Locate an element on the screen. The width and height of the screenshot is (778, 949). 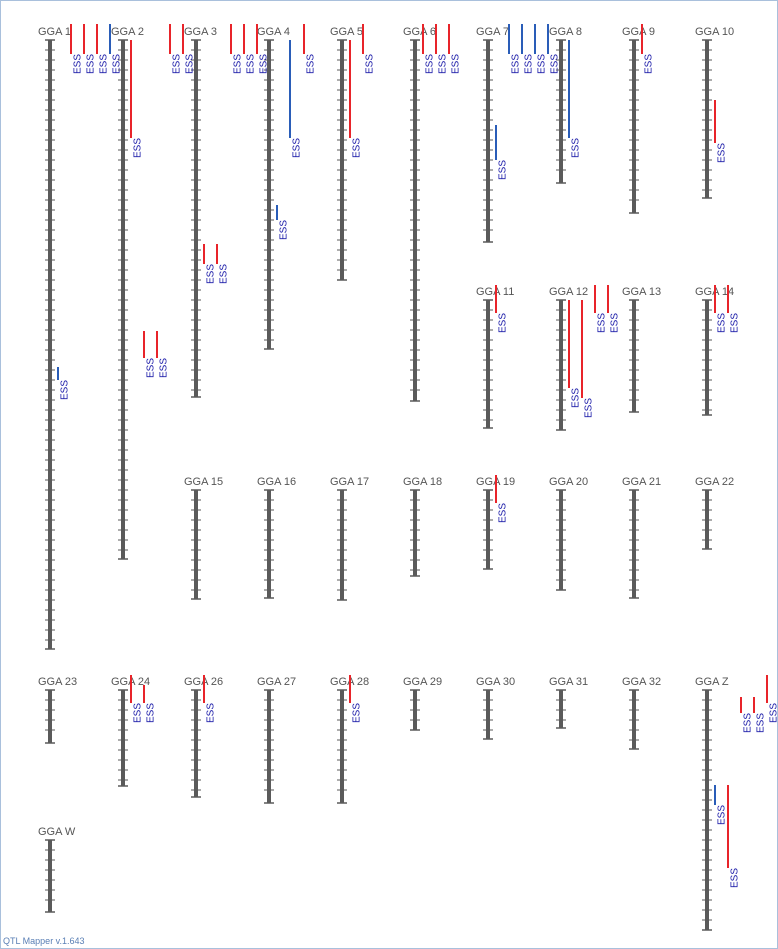
chromosome-label: GGA 1 is located at coordinates (54, 32).